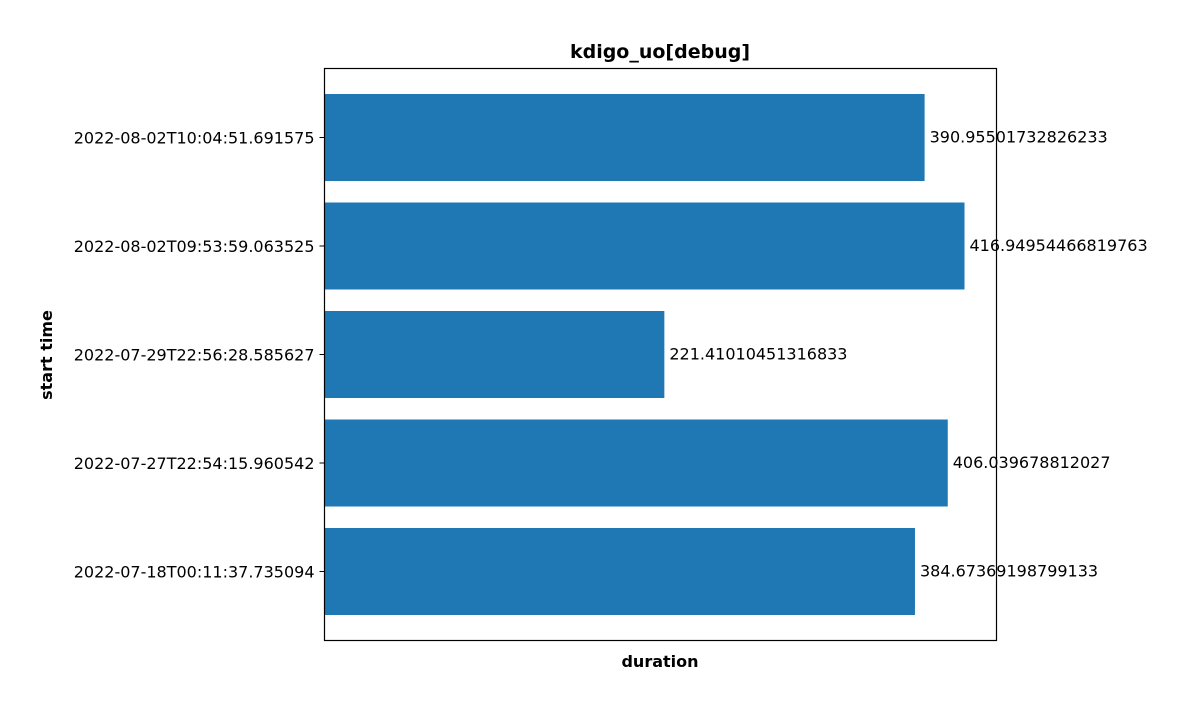 This screenshot has height=720, width=1200. I want to click on y-tick-label: 2022-08-02T09:53:59.063525, so click(194, 246).